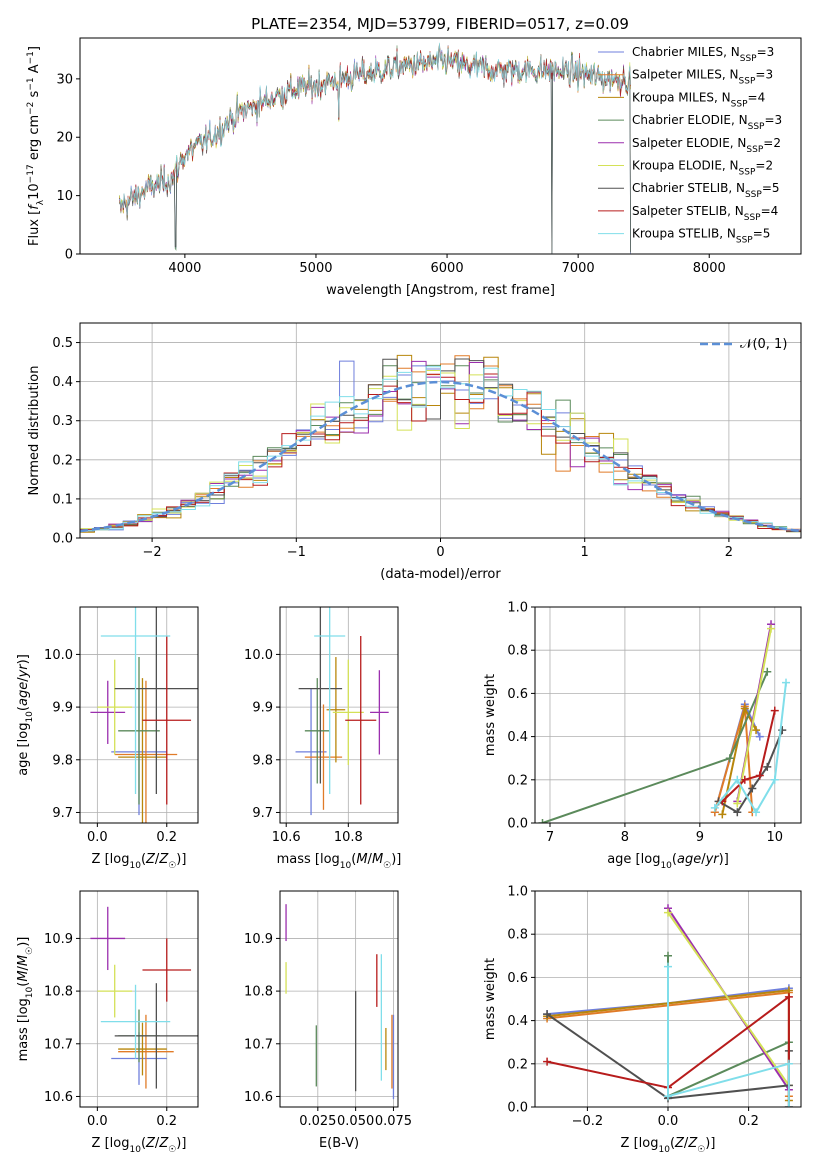 This screenshot has height=1170, width=819. What do you see at coordinates (440, 456) in the screenshot?
I see `normal-curve` at bounding box center [440, 456].